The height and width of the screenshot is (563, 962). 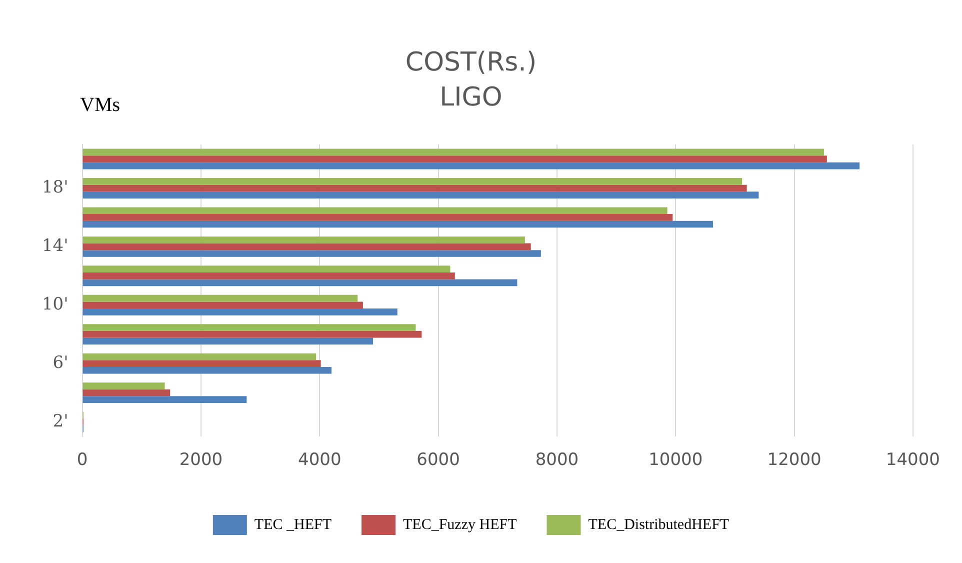 What do you see at coordinates (913, 460) in the screenshot?
I see `x-tick-label: 14000` at bounding box center [913, 460].